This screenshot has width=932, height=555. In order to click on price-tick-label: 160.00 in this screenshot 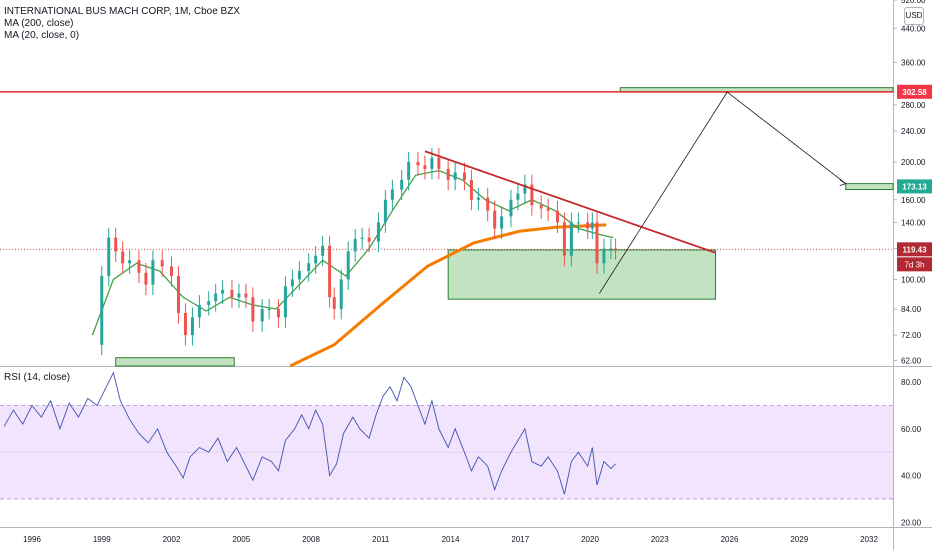, I will do `click(913, 200)`.